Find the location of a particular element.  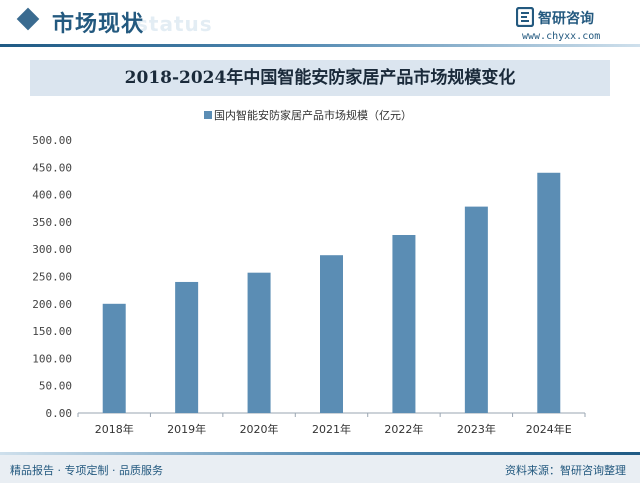

x-tick-label: 2018年 is located at coordinates (114, 429).